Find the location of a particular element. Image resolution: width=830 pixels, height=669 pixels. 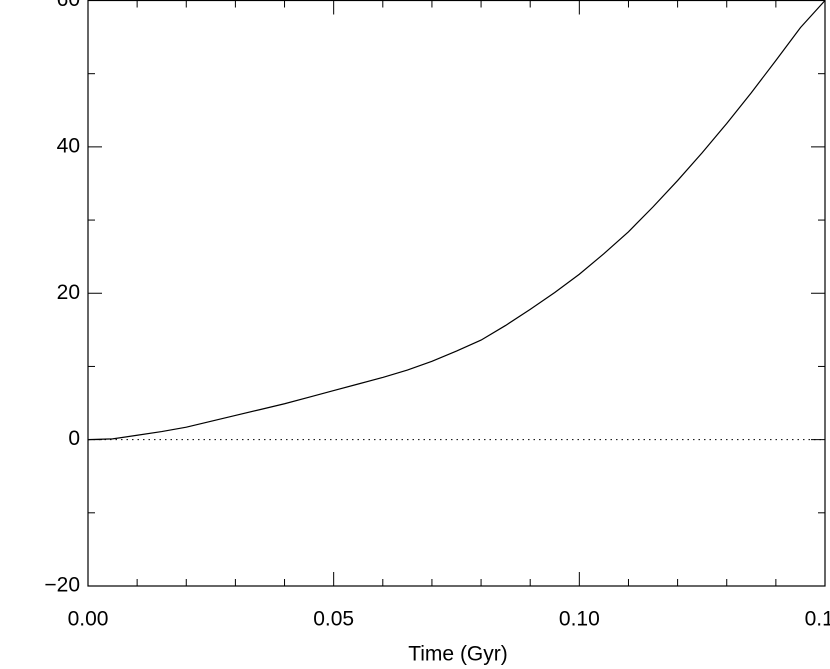

x-tick-label: 0.10 is located at coordinates (579, 619).